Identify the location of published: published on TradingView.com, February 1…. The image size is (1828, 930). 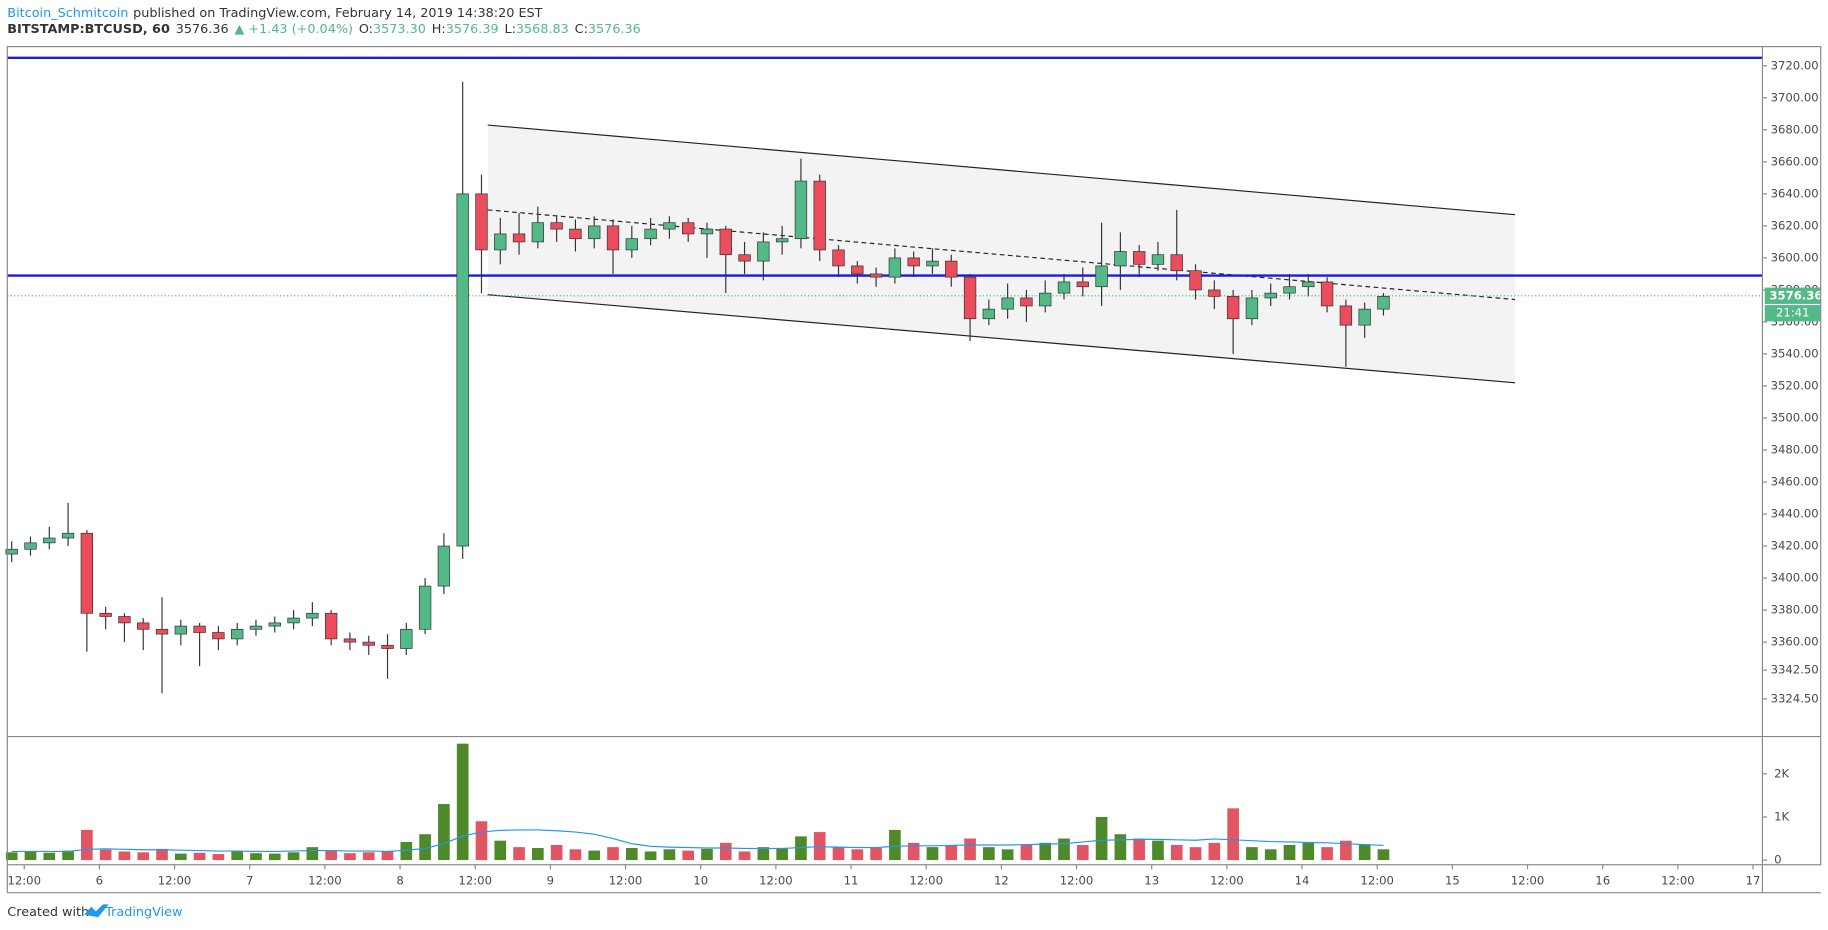
(338, 12).